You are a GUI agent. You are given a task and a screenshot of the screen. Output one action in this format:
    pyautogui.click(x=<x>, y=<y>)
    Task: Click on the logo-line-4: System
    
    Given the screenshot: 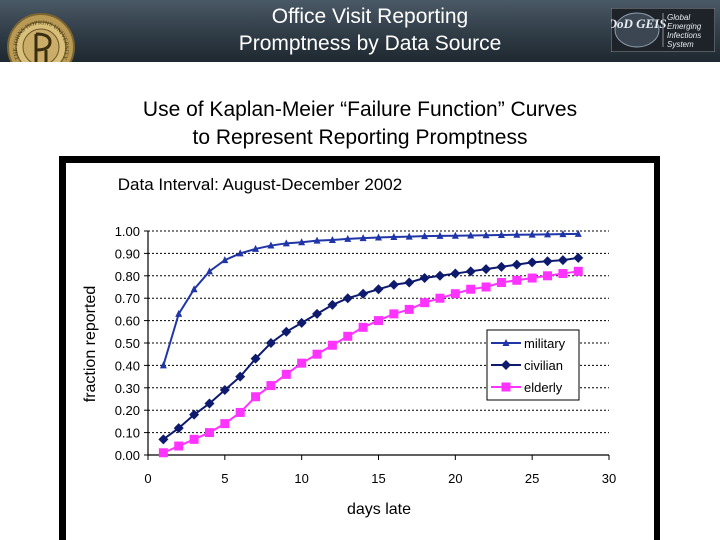 What is the action you would take?
    pyautogui.click(x=680, y=44)
    